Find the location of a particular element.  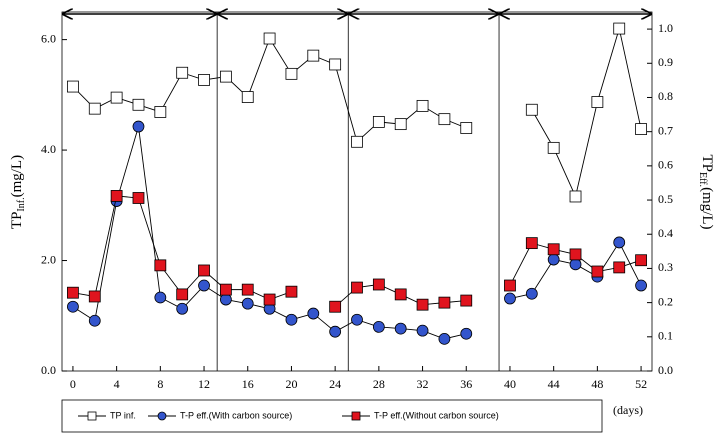

x-tick-label: 24 is located at coordinates (335, 384).